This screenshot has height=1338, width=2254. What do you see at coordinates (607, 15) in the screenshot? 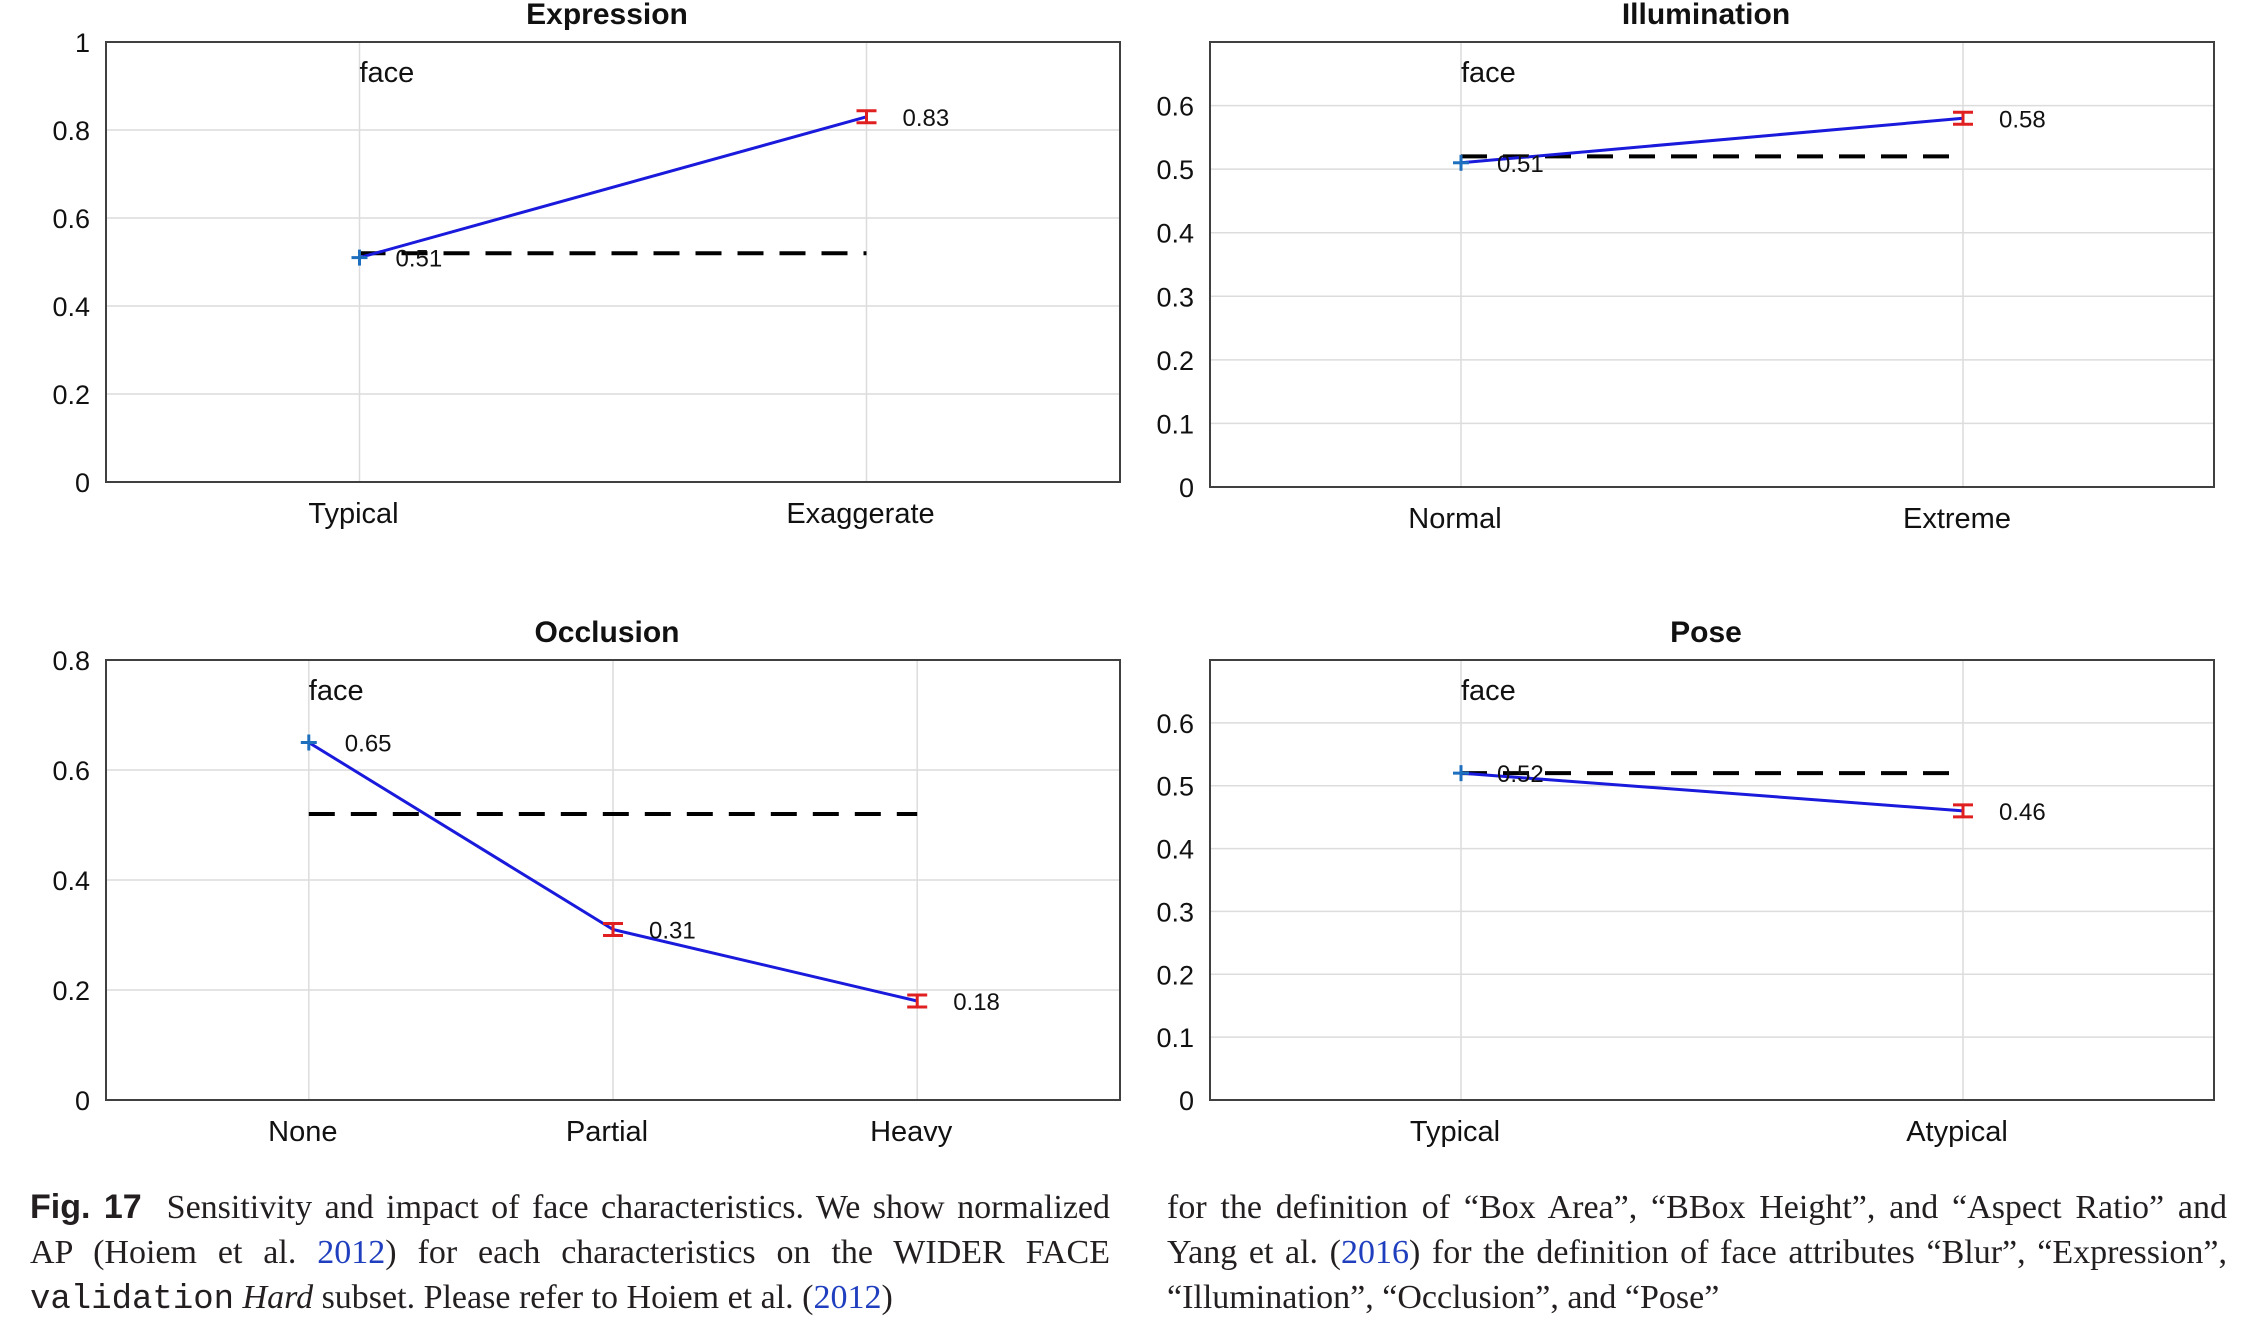
I see `chart-title: Expression` at bounding box center [607, 15].